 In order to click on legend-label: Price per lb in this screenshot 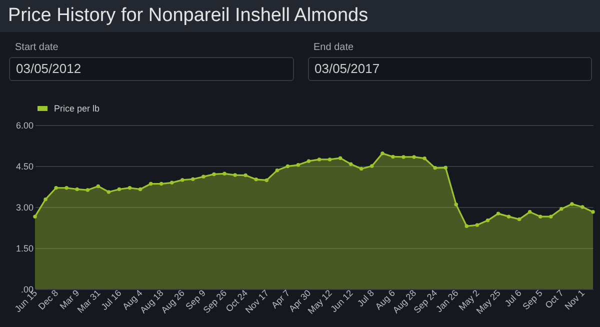, I will do `click(77, 109)`.